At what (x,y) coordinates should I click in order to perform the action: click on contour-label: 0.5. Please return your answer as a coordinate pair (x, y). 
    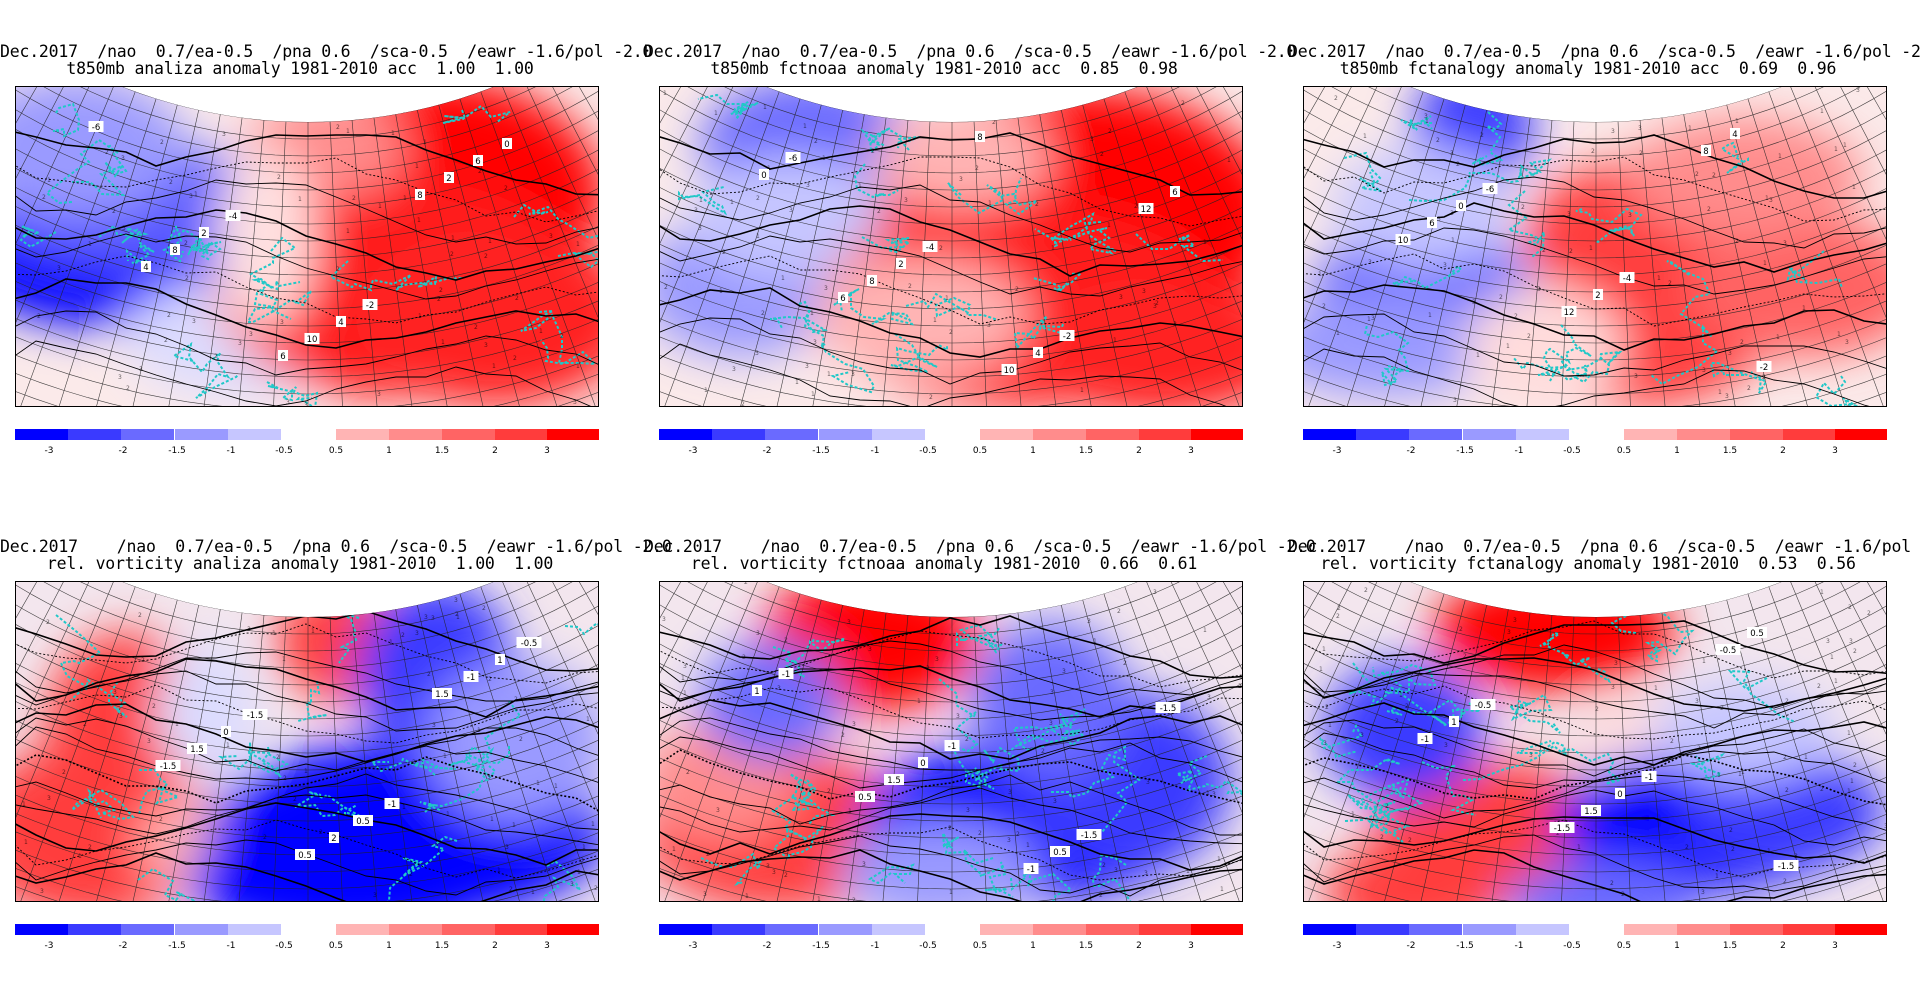
    Looking at the image, I should click on (1060, 853).